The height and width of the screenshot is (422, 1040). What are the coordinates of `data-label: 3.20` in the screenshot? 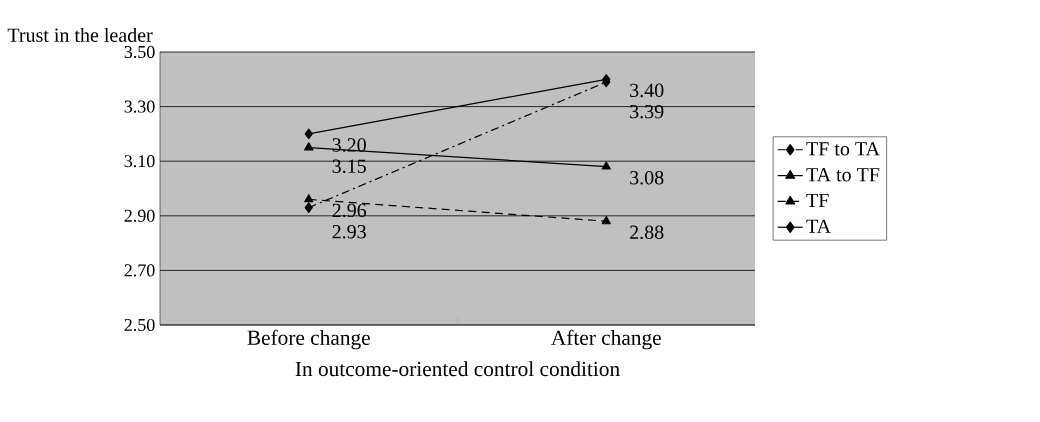 It's located at (349, 145).